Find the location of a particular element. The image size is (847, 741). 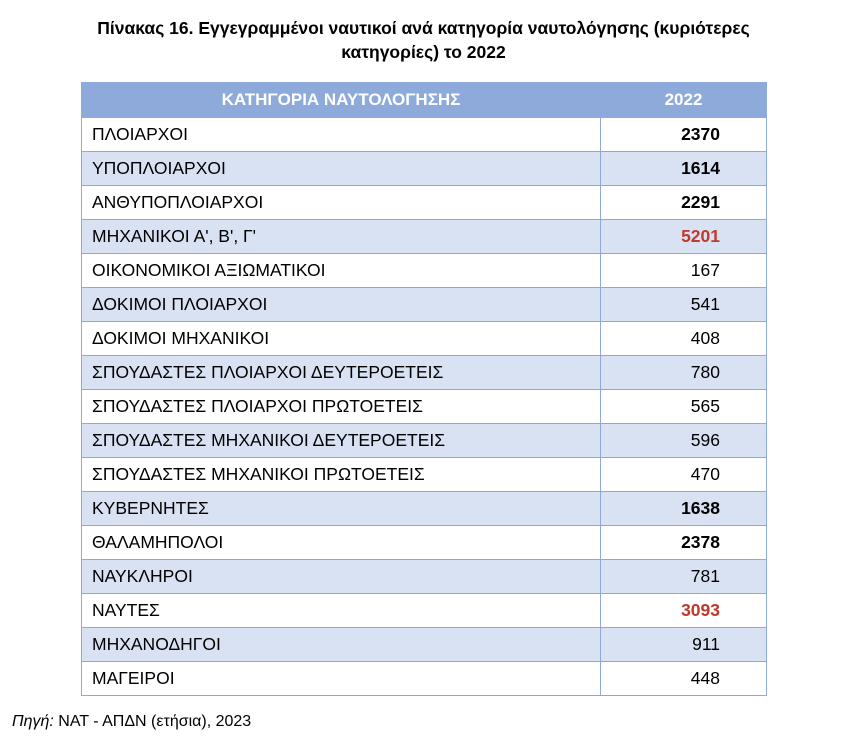

value-cell: 911 is located at coordinates (683, 644).